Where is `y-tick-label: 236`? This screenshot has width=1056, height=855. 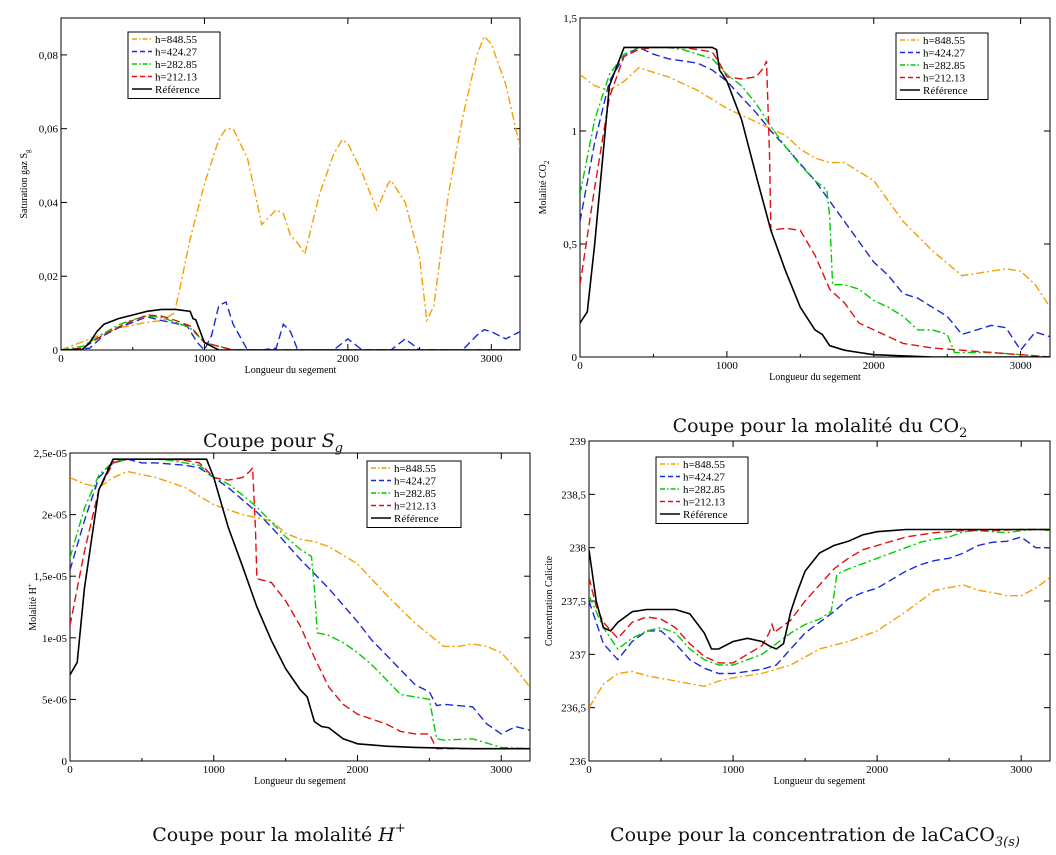 y-tick-label: 236 is located at coordinates (578, 762).